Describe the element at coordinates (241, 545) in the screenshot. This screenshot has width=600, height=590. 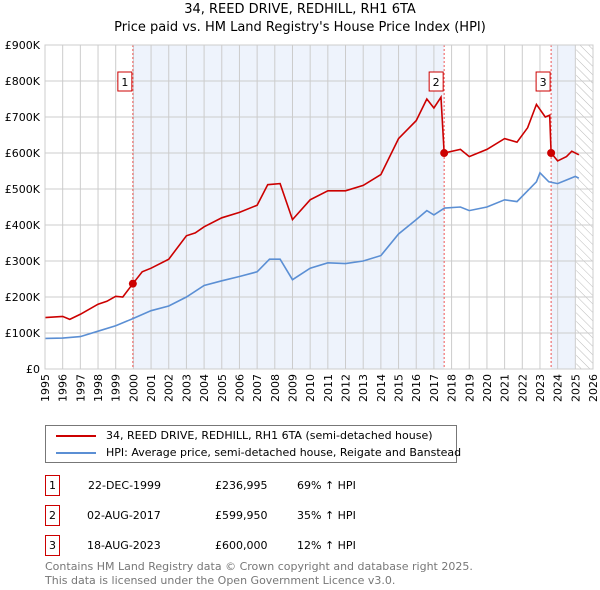
I see `sale-price: £600,000` at that location.